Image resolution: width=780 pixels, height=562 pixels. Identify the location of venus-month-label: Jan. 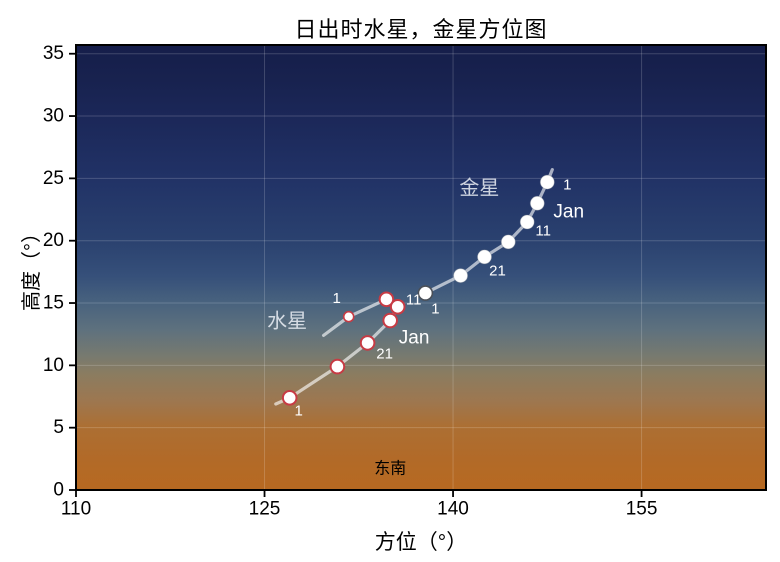
(568, 212).